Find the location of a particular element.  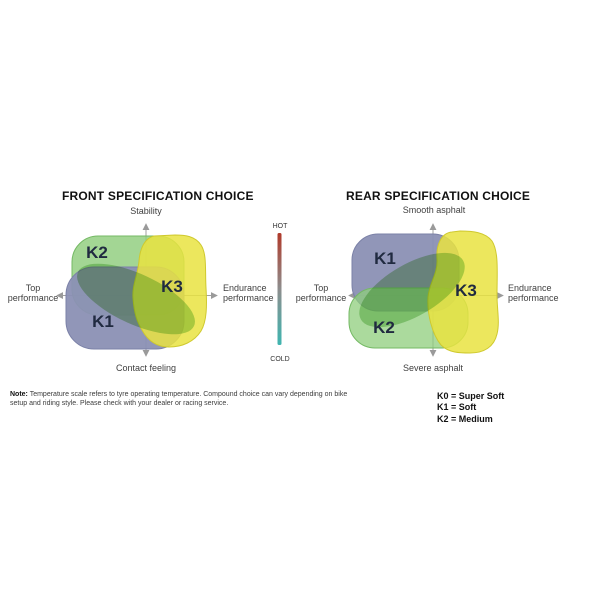

rear-axis-bottom-label: Severe asphalt is located at coordinates (433, 368).